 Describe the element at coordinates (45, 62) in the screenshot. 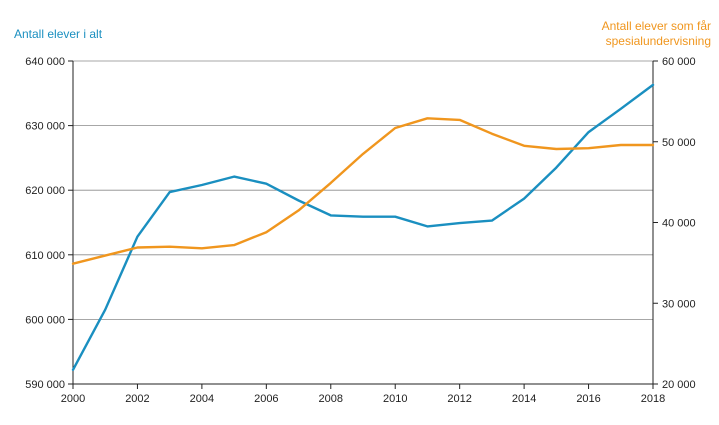

I see `left-tick-label: 640 000` at that location.